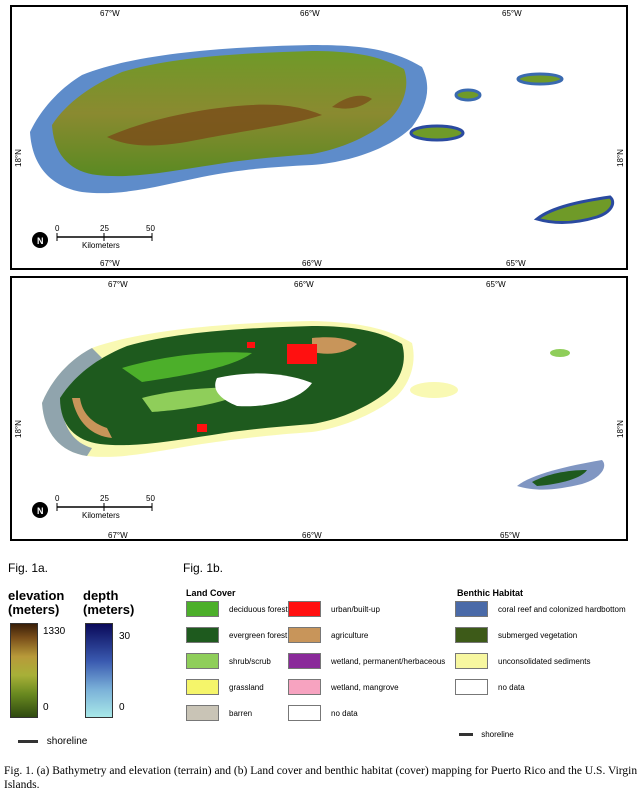 The height and width of the screenshot is (795, 641). What do you see at coordinates (46, 707) in the screenshot?
I see `elevation-min: 0` at bounding box center [46, 707].